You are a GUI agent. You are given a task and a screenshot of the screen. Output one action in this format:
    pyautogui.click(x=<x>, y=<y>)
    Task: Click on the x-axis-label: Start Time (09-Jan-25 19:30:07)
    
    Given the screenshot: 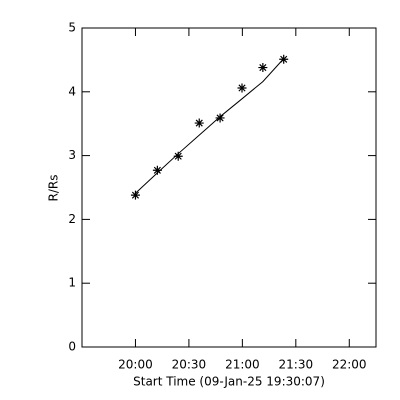 What is the action you would take?
    pyautogui.click(x=229, y=382)
    